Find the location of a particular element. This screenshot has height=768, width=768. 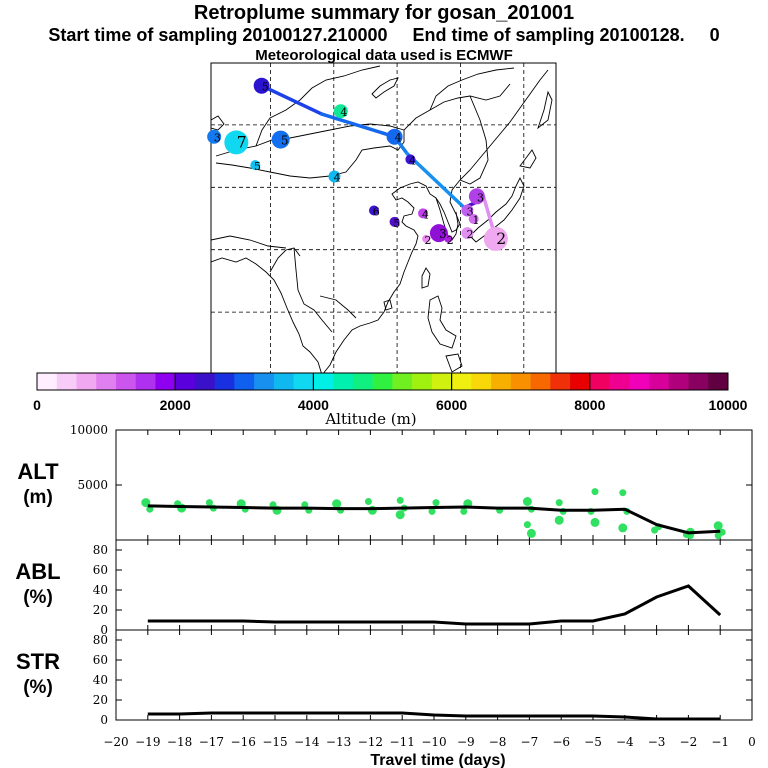

cluster-label: 3 is located at coordinates (442, 234).